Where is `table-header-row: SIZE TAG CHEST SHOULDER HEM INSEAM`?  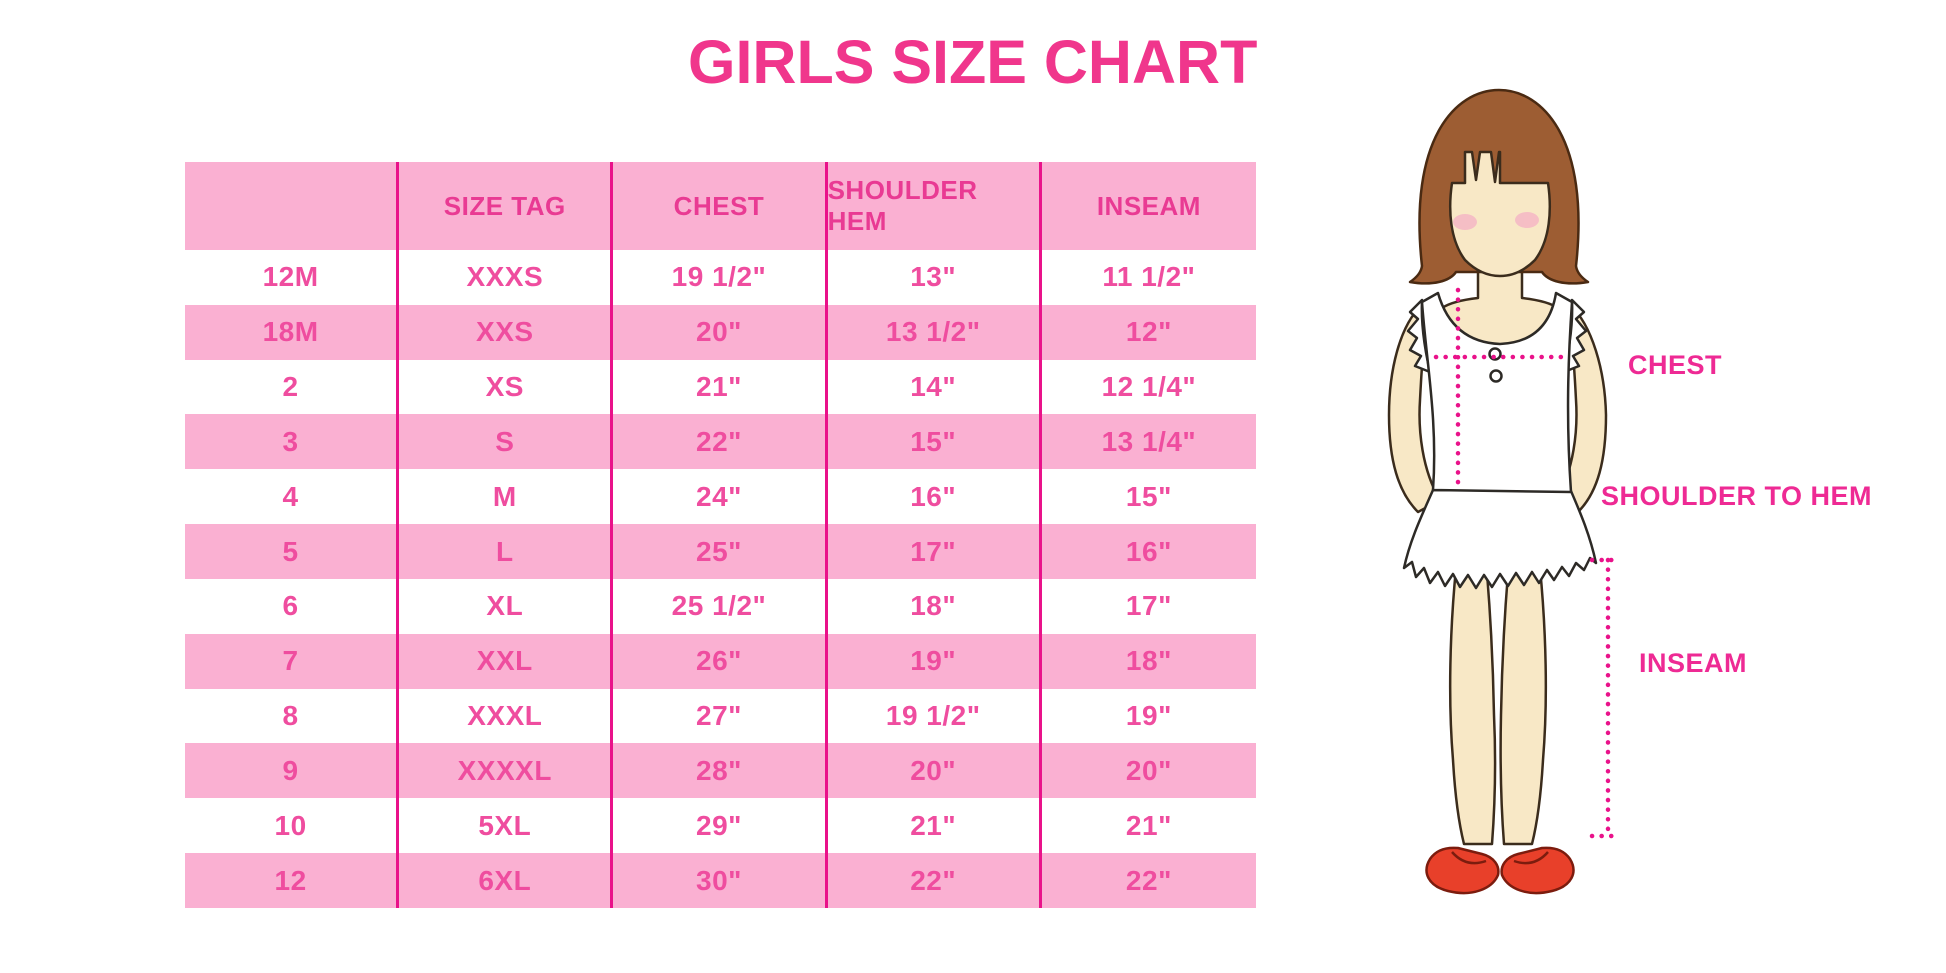 table-header-row: SIZE TAG CHEST SHOULDER HEM INSEAM is located at coordinates (720, 206).